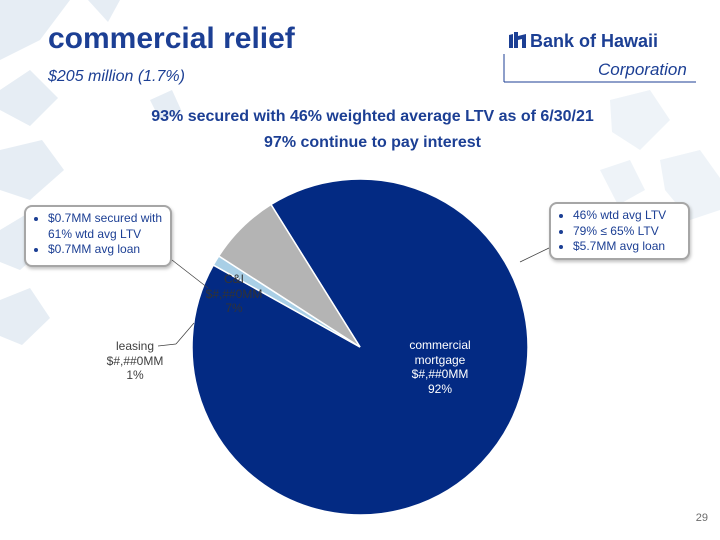 The width and height of the screenshot is (720, 540). Describe the element at coordinates (630, 232) in the screenshot. I see `mortgage-callout-item: 79% ≤ 65% LTV` at that location.